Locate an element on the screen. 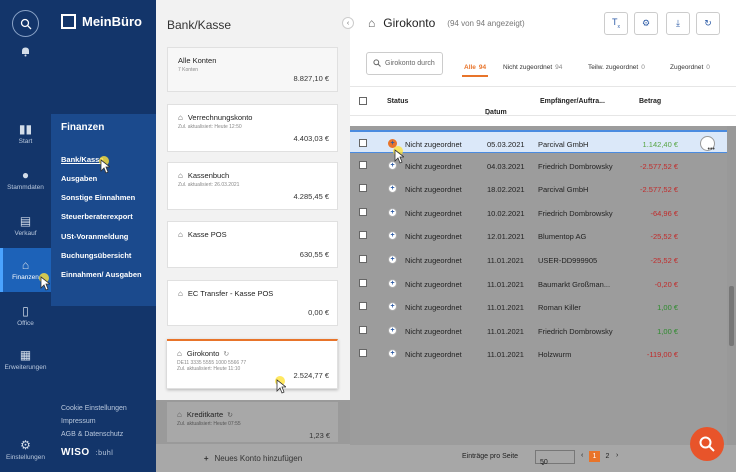 The width and height of the screenshot is (736, 472). column-status: Status is located at coordinates (398, 101).